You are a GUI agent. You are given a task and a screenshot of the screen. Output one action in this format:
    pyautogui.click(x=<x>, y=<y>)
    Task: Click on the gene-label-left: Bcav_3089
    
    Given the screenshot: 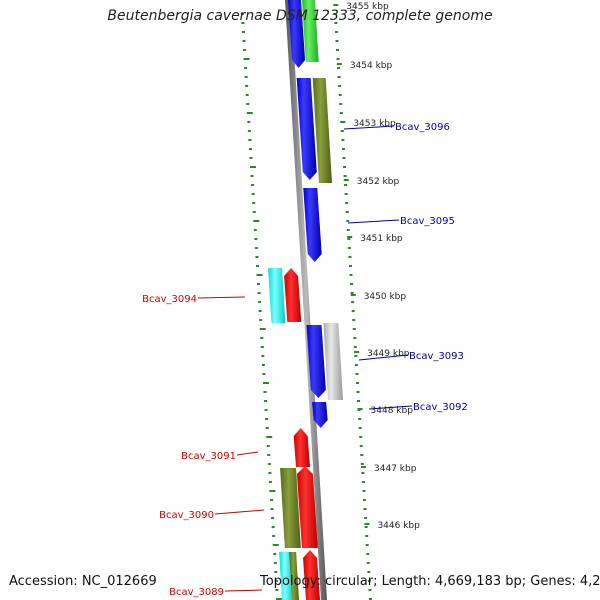 What is the action you would take?
    pyautogui.click(x=196, y=592)
    